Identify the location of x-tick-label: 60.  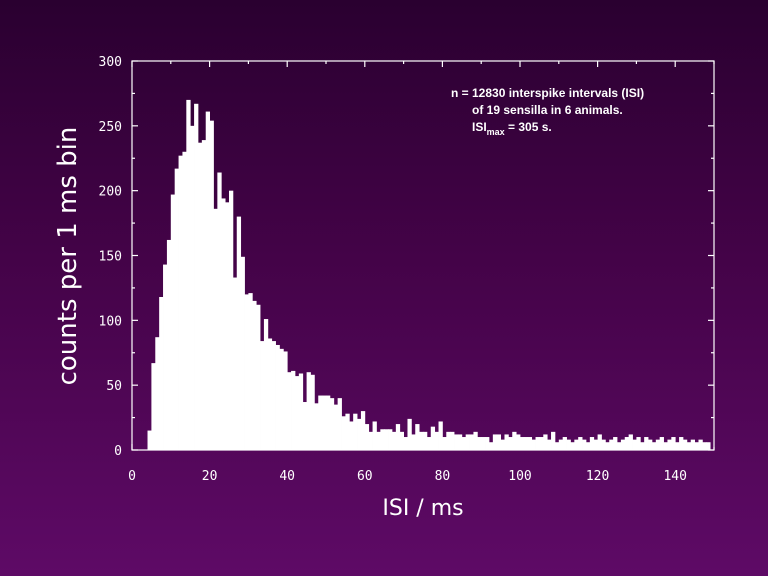
(365, 476).